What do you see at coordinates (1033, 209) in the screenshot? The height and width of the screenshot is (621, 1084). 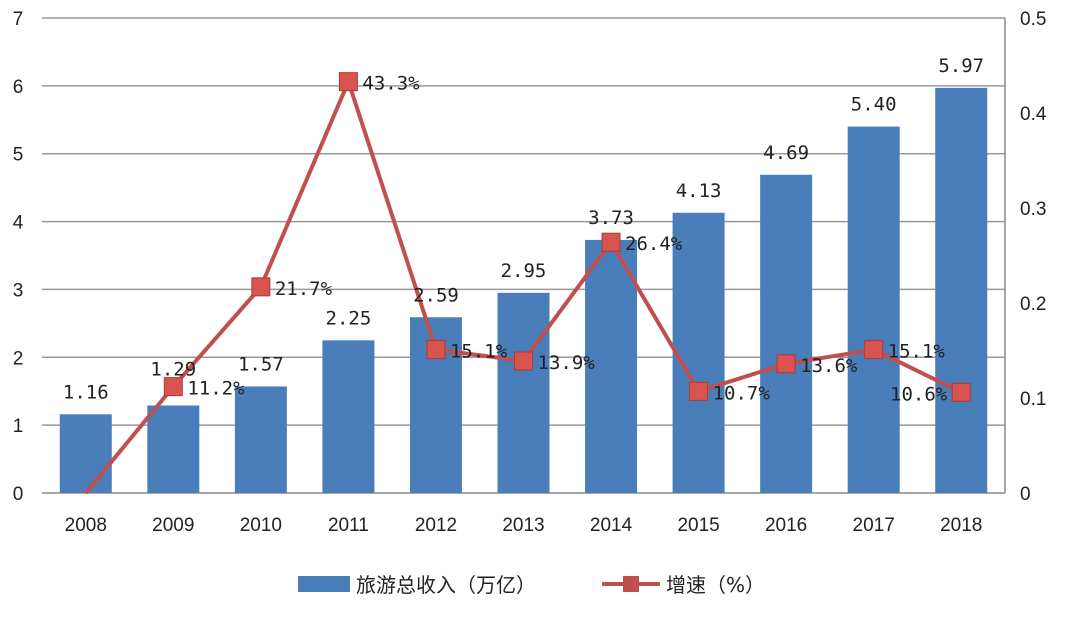 I see `y-right-tick-label: 0.3` at bounding box center [1033, 209].